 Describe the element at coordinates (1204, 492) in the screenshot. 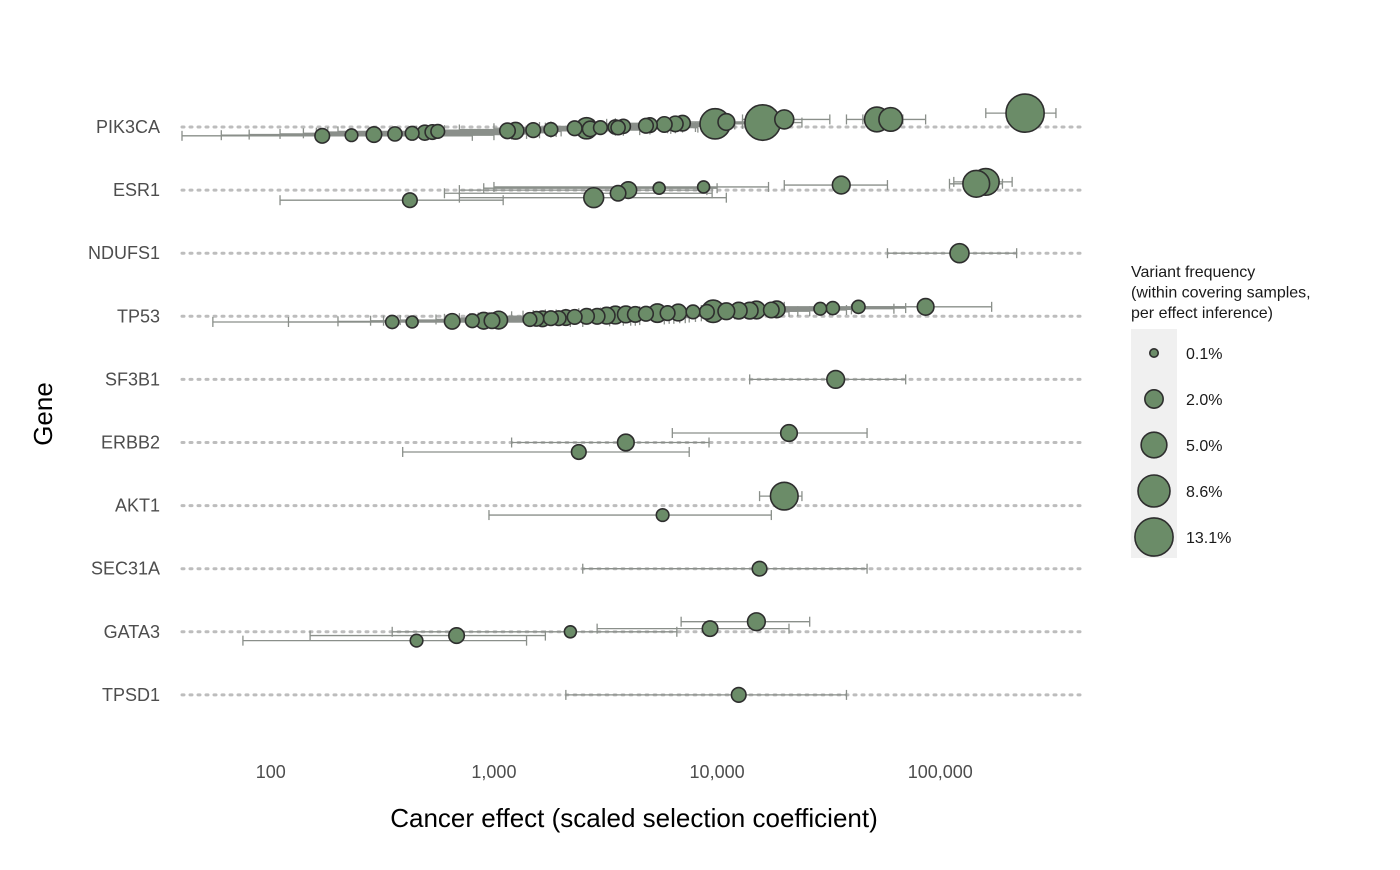

I see `legend-label: 8.6%` at that location.